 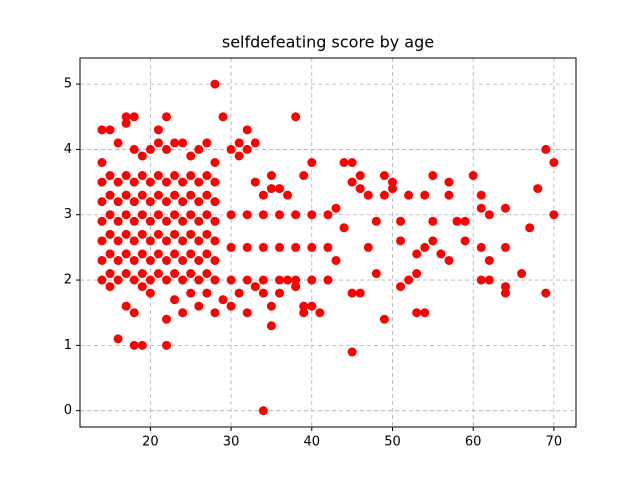 What do you see at coordinates (328, 42) in the screenshot?
I see `chart-title: selfdefeating score by age` at bounding box center [328, 42].